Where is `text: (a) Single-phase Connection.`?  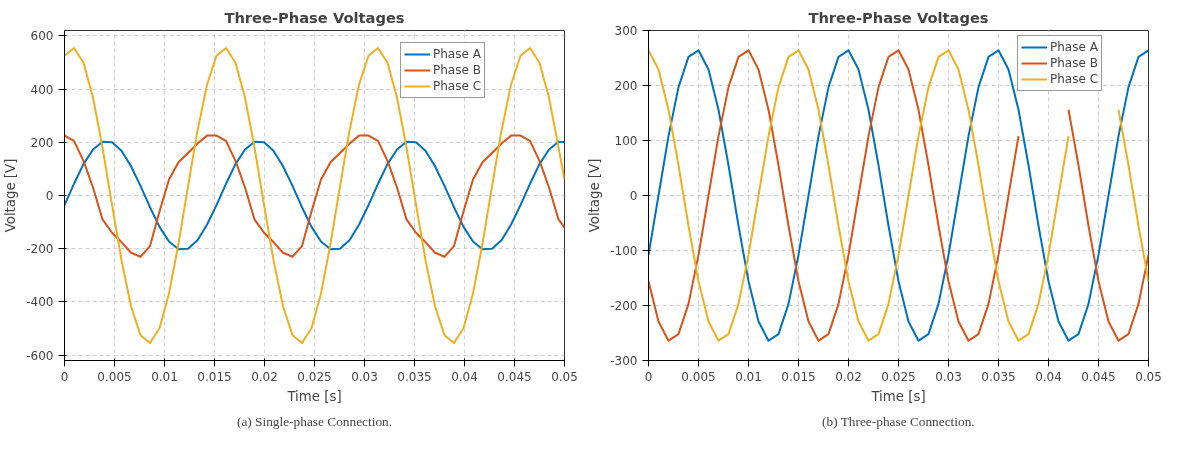 text: (a) Single-phase Connection. is located at coordinates (314, 421).